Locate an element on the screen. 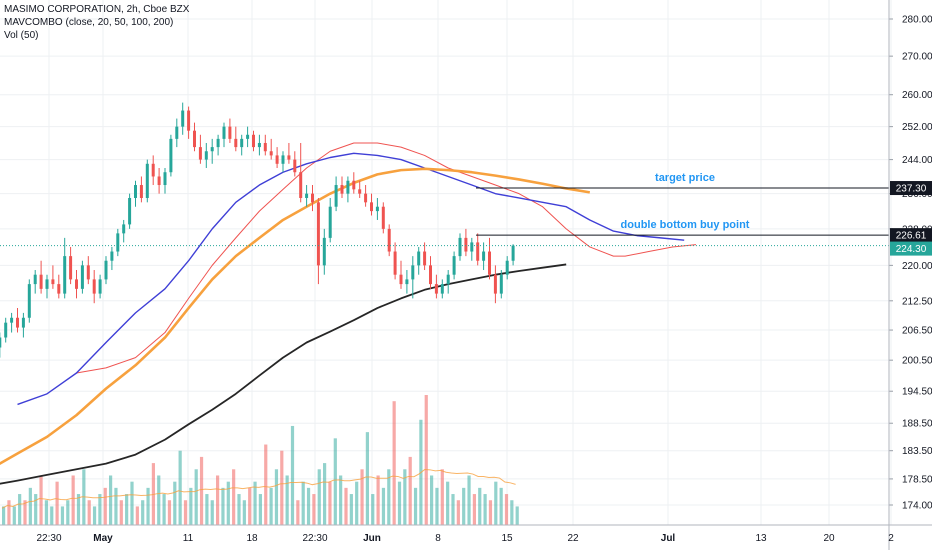 Image resolution: width=932 pixels, height=555 pixels. y-tick-label: 244.00 is located at coordinates (917, 160).